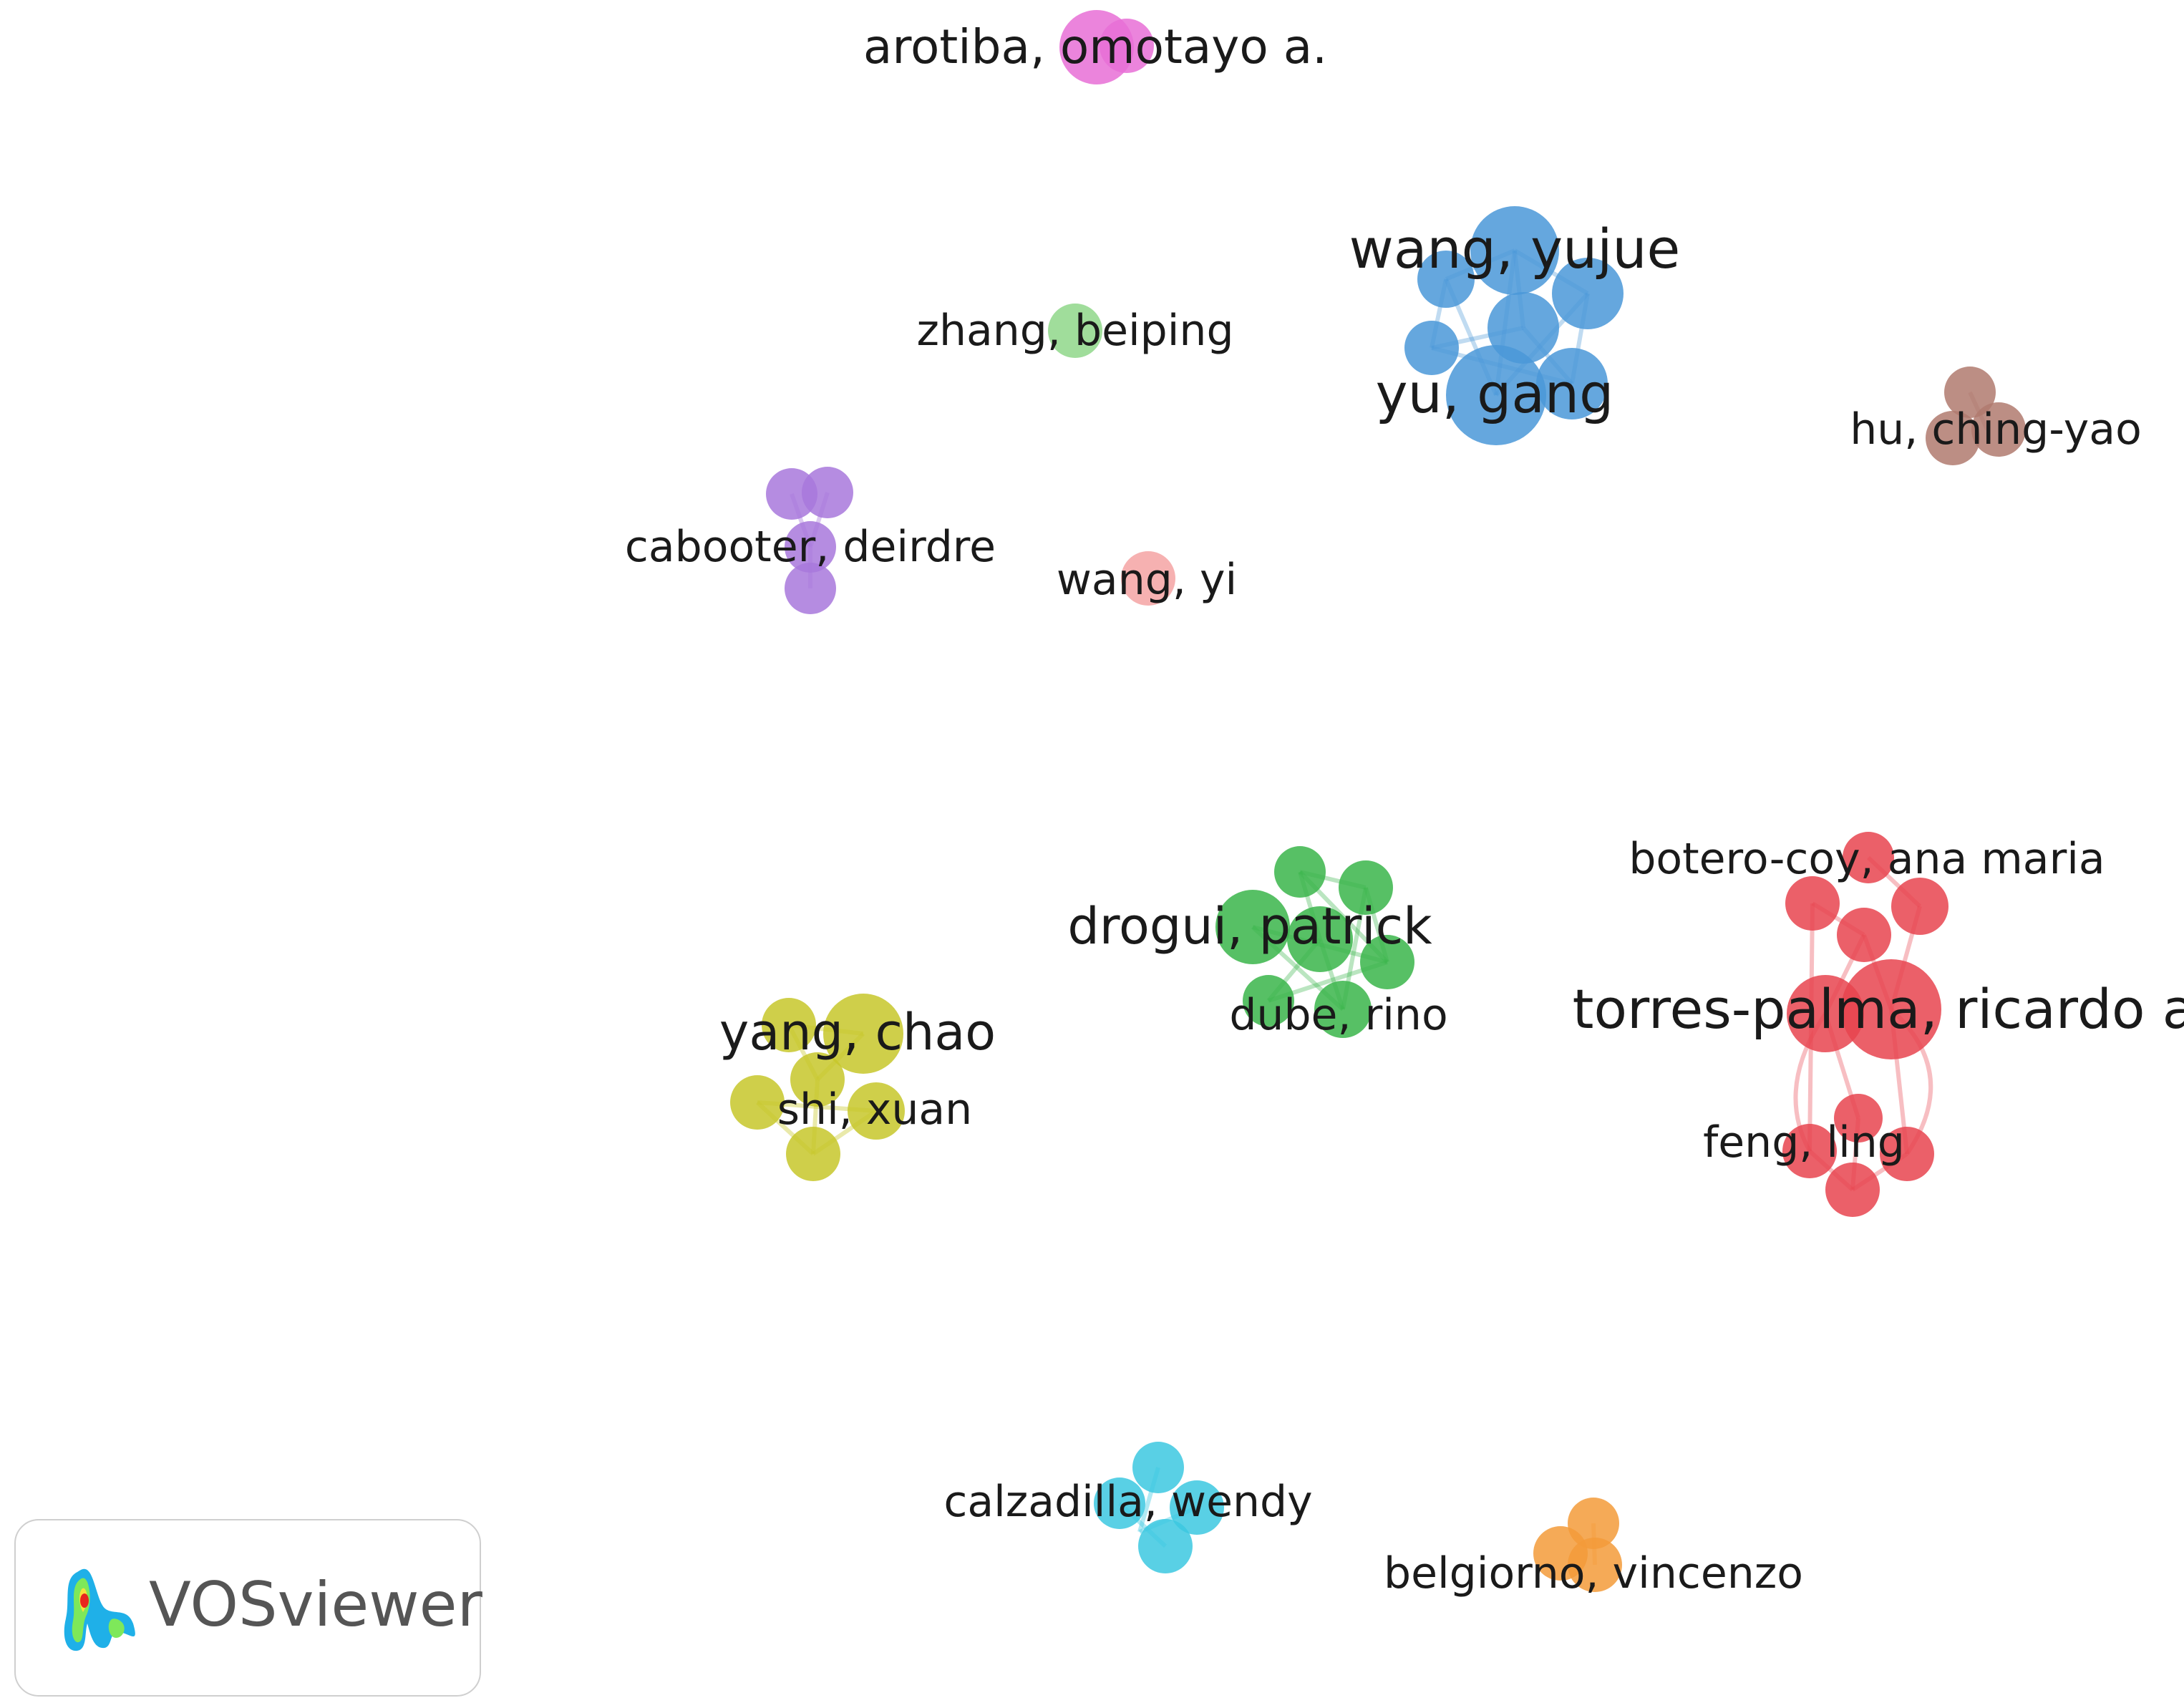 This screenshot has height=1708, width=2184. I want to click on label-arotiba: arotiba, omotayo a., so click(1095, 47).